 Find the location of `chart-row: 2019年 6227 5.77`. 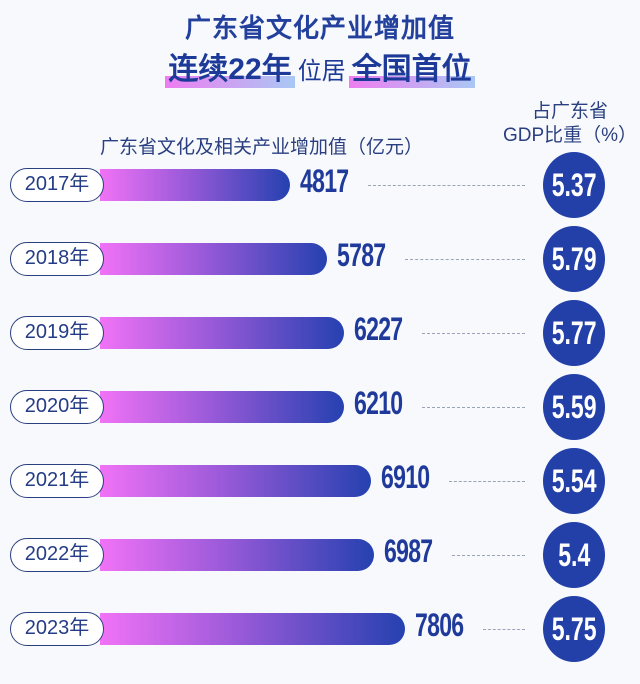

chart-row: 2019年 6227 5.77 is located at coordinates (320, 333).